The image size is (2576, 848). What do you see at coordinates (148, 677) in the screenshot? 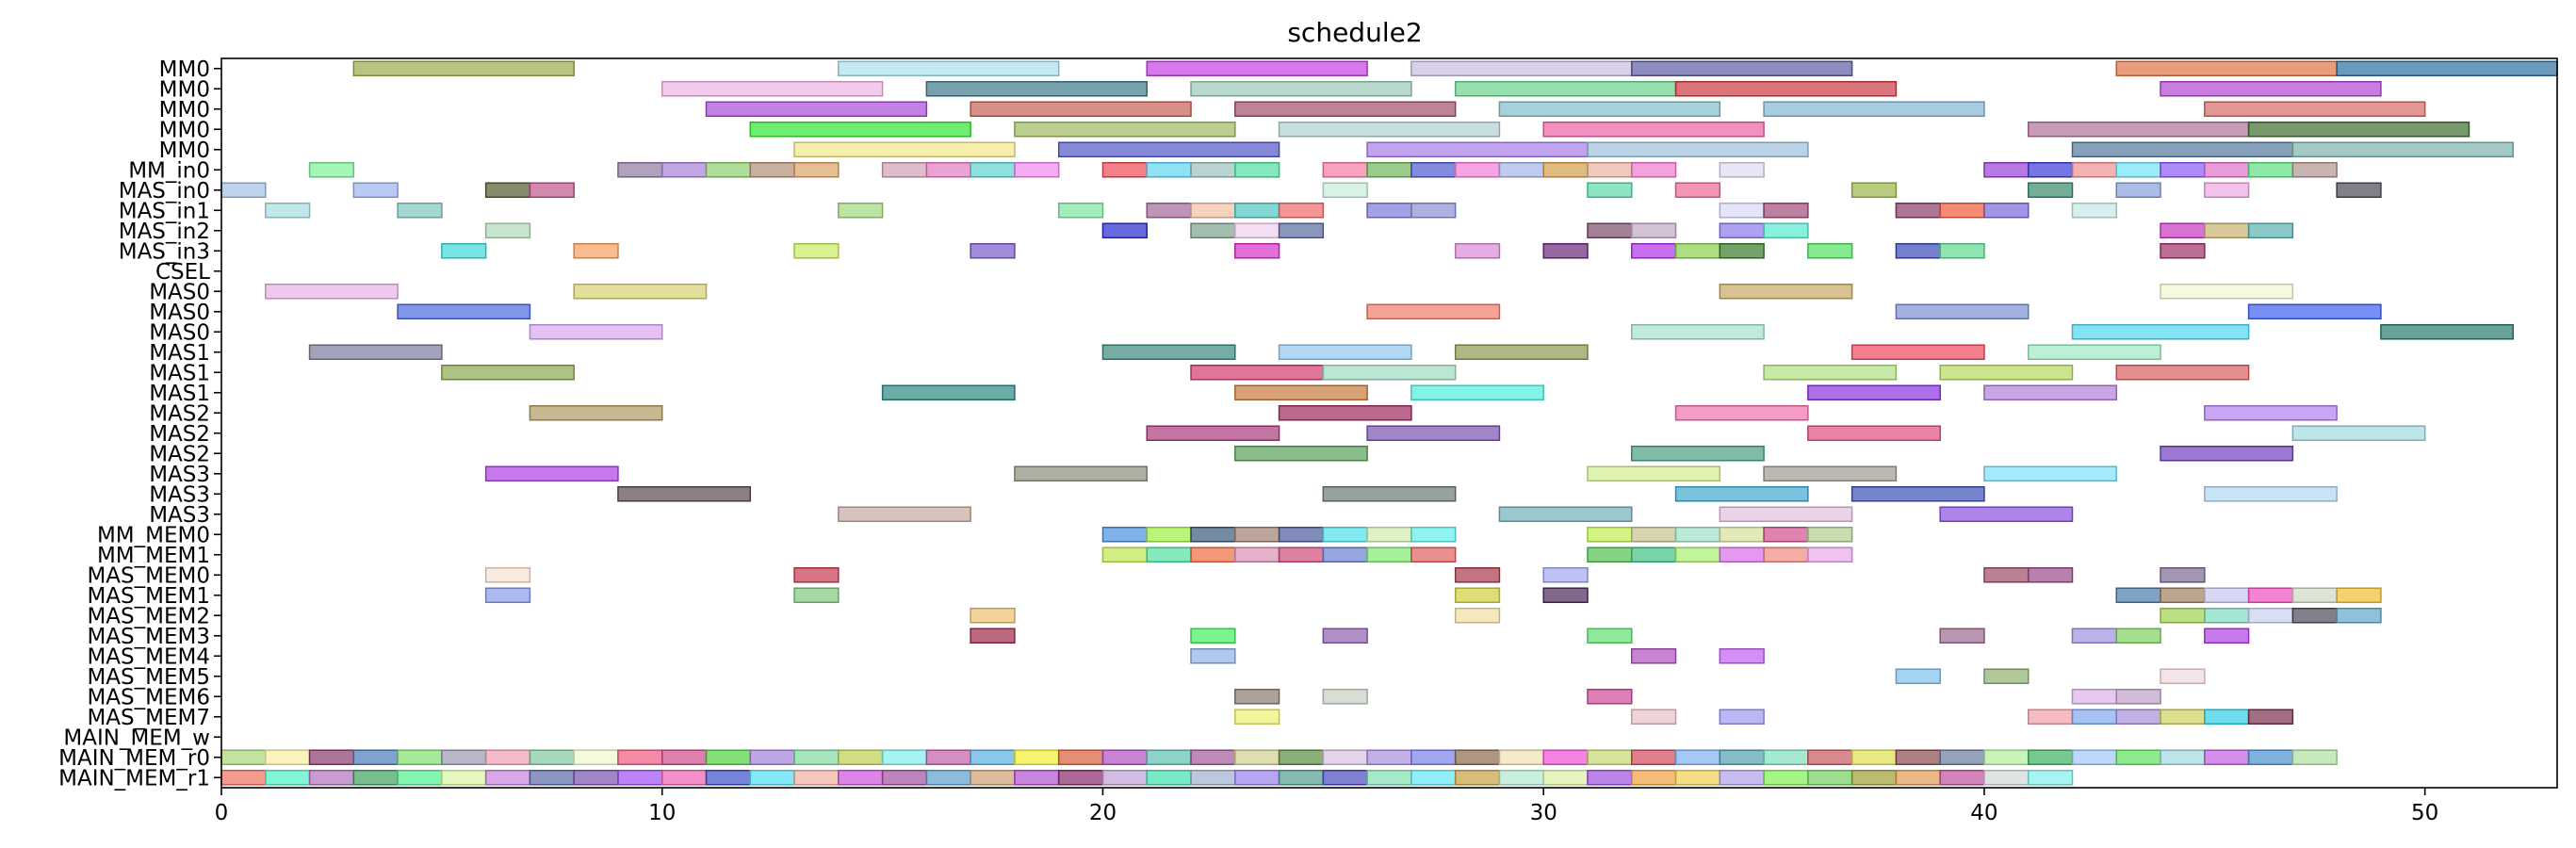
I see `y-tick-label: MAS_MEM5` at bounding box center [148, 677].